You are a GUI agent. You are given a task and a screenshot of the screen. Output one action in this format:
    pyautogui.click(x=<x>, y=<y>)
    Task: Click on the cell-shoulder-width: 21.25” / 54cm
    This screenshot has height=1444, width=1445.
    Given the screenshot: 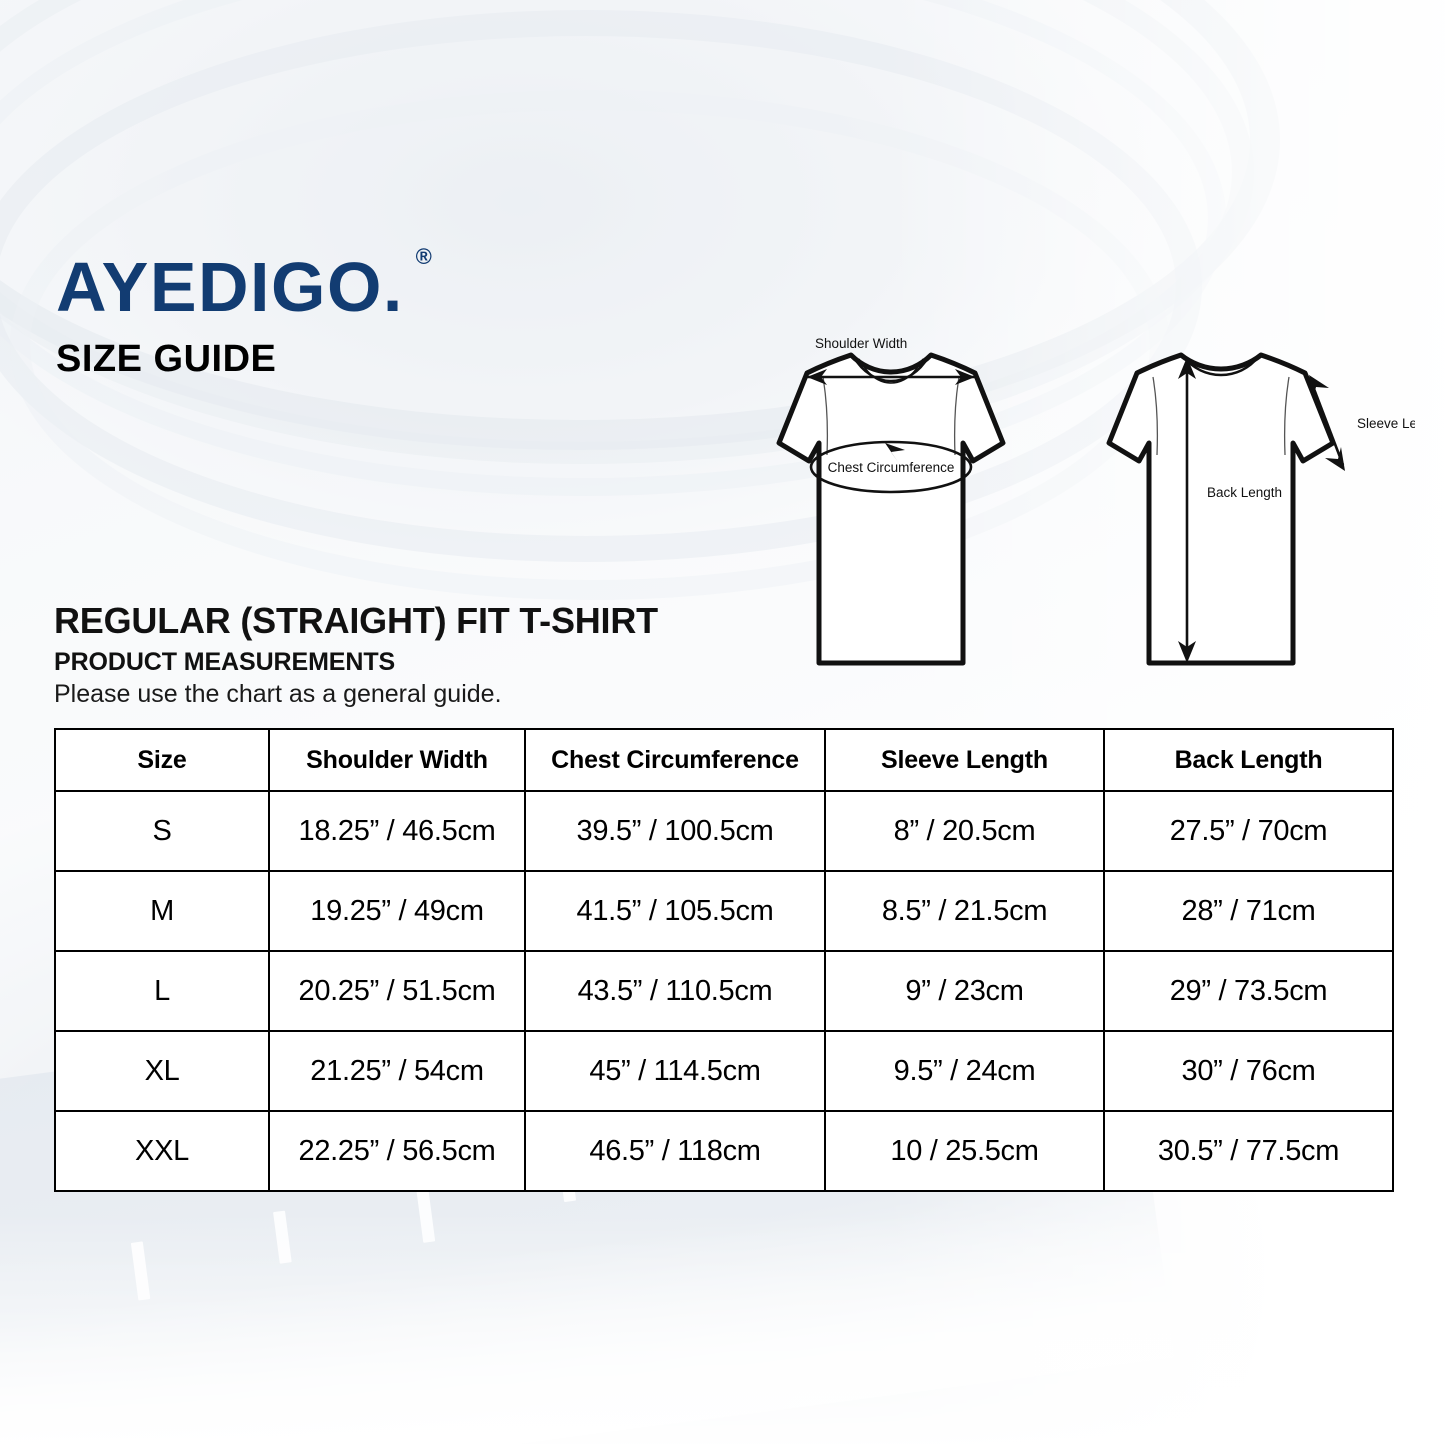 What is the action you would take?
    pyautogui.click(x=397, y=1071)
    